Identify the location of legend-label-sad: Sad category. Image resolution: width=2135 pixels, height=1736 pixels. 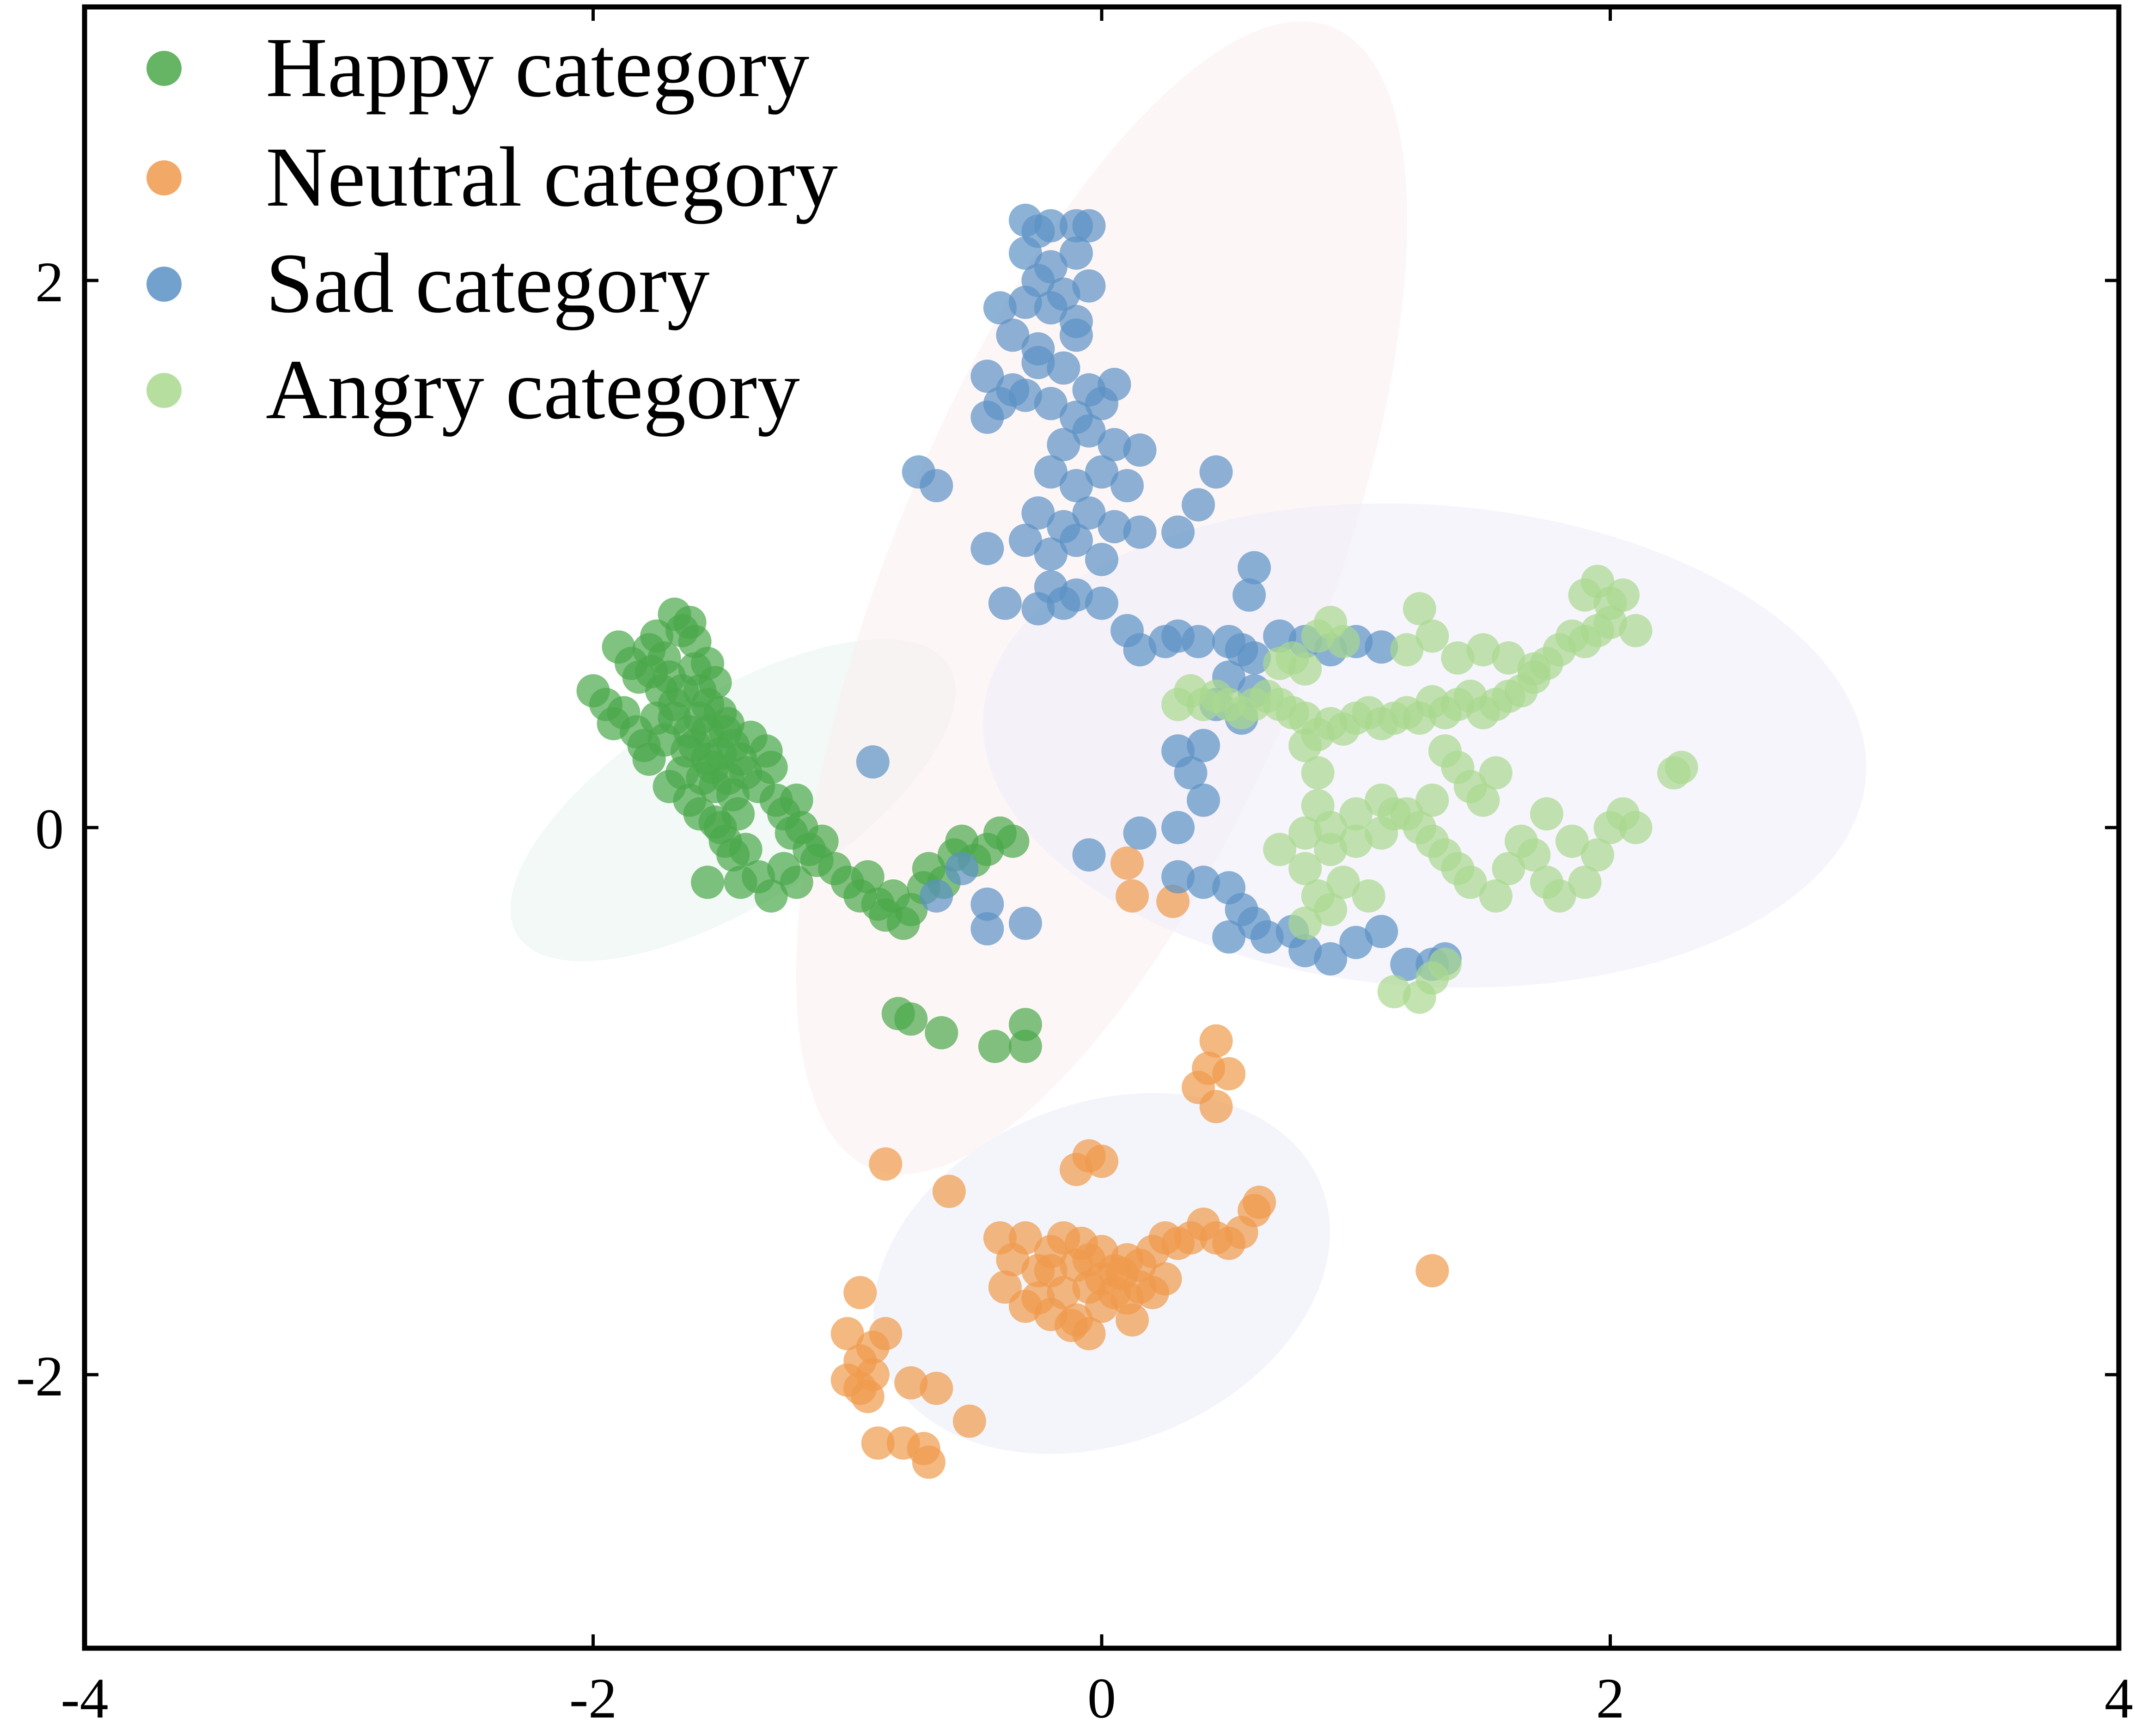
(488, 283).